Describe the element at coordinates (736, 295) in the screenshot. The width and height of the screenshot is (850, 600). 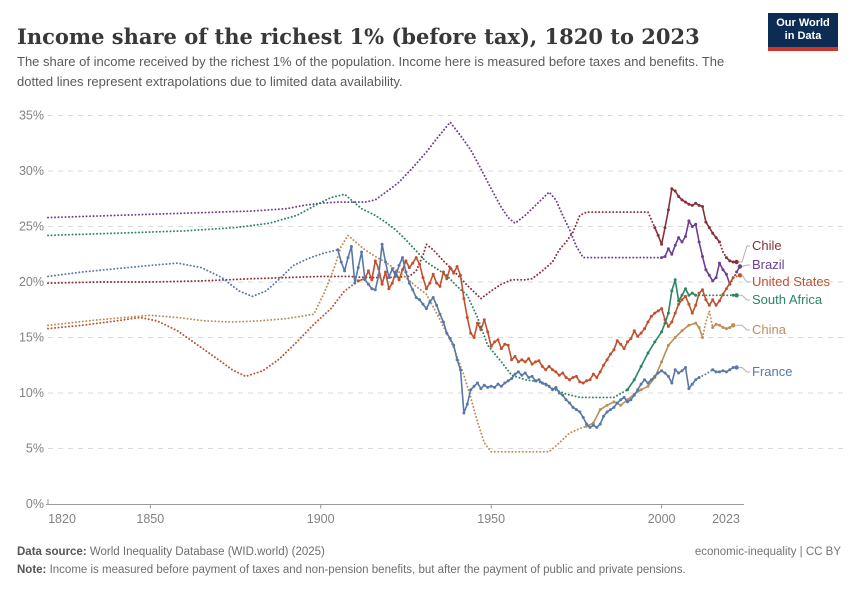
I see `series-south-africa-end-marker` at that location.